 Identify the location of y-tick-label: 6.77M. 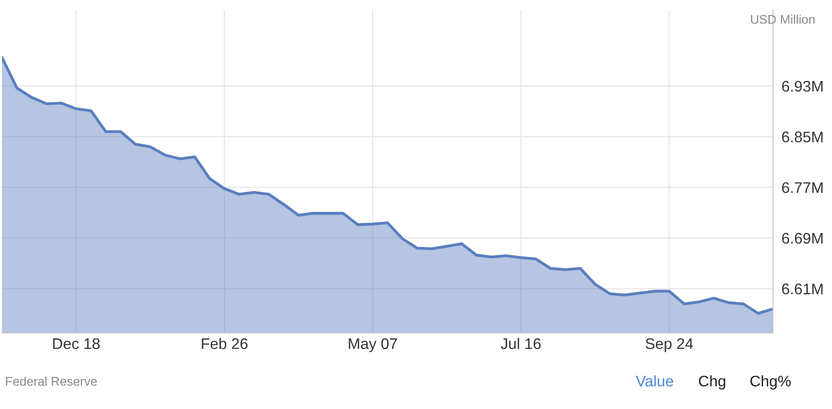
(802, 188).